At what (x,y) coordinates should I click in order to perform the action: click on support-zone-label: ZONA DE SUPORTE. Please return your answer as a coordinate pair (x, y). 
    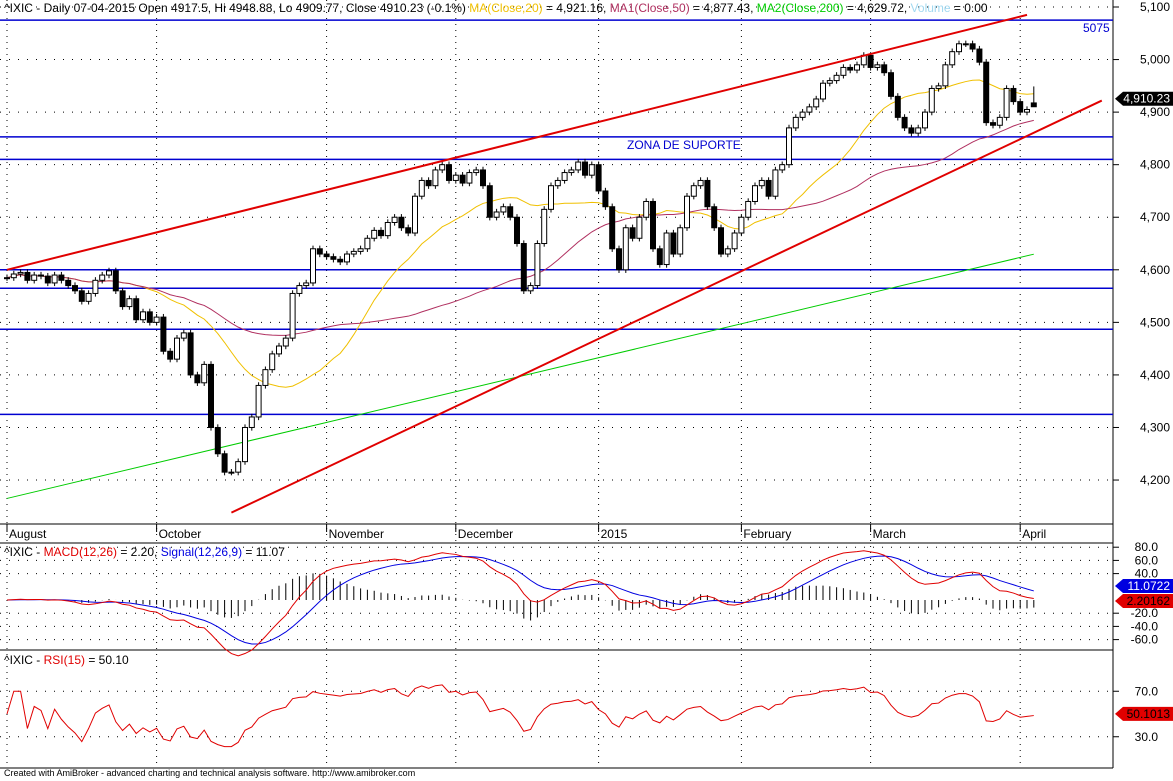
    Looking at the image, I should click on (684, 145).